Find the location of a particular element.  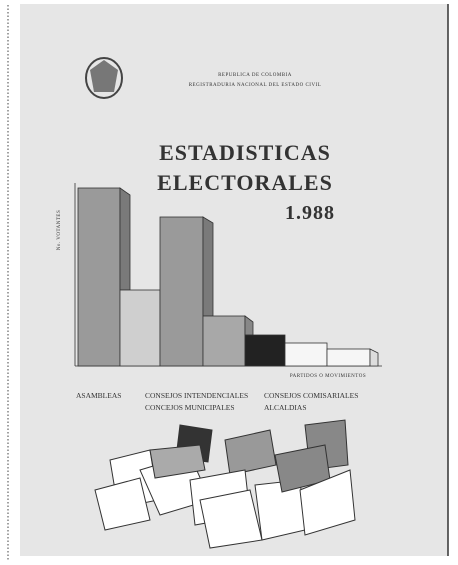

title-year: 1.988 is located at coordinates (310, 213).